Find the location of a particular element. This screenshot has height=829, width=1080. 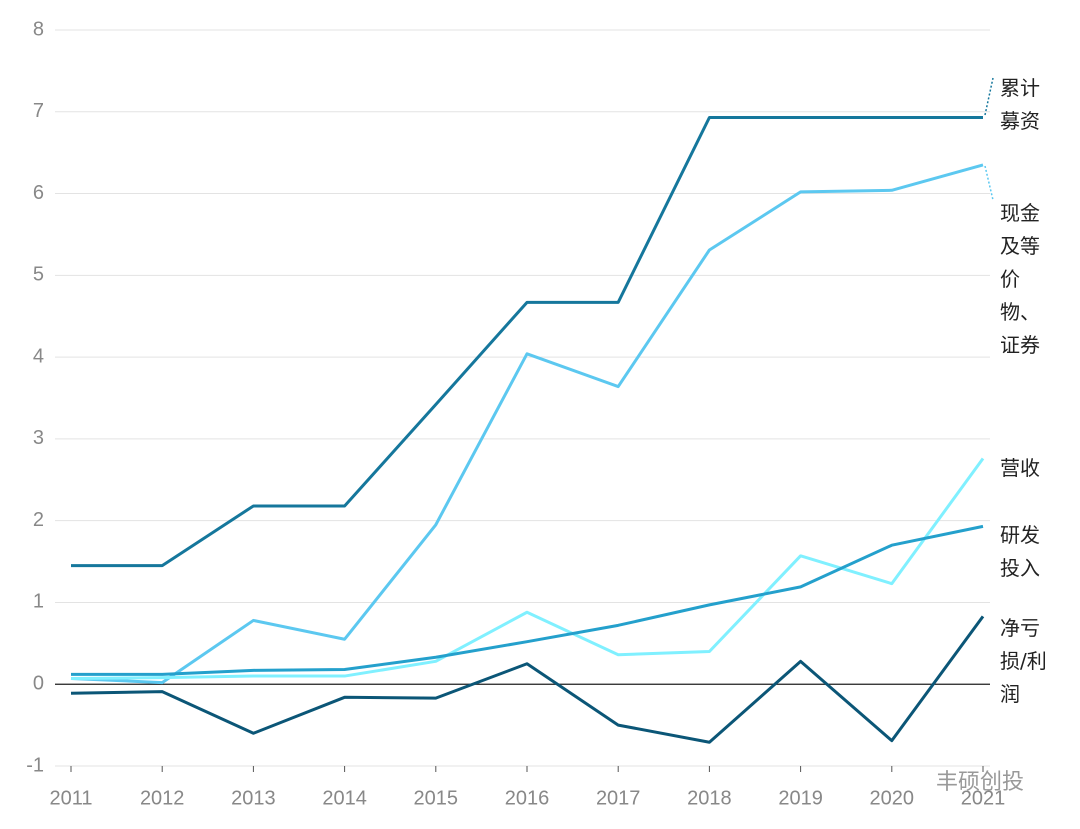

y-tick-label: 6 is located at coordinates (38, 193).